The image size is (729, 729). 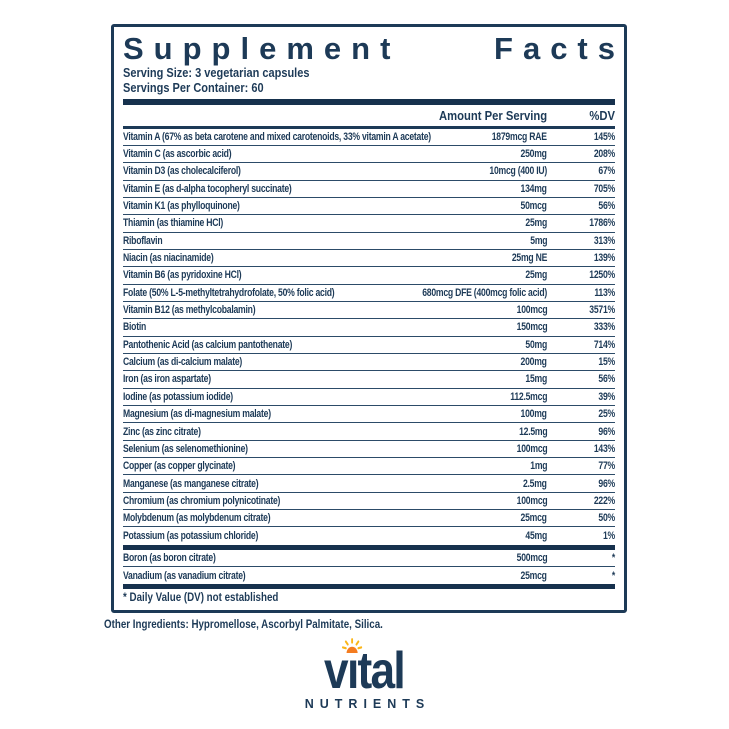 What do you see at coordinates (606, 396) in the screenshot?
I see `row-dv: 39%` at bounding box center [606, 396].